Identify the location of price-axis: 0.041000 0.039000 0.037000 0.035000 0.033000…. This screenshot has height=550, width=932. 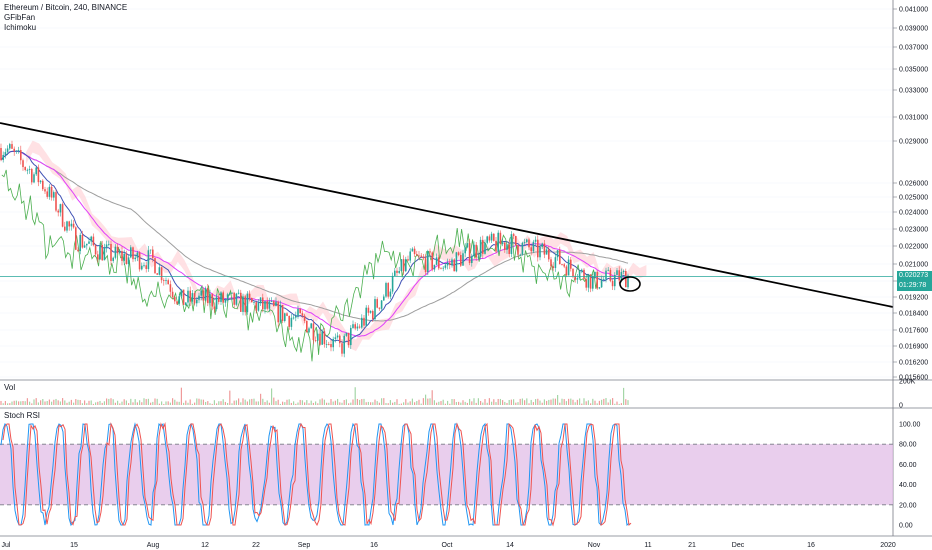
(910, 194).